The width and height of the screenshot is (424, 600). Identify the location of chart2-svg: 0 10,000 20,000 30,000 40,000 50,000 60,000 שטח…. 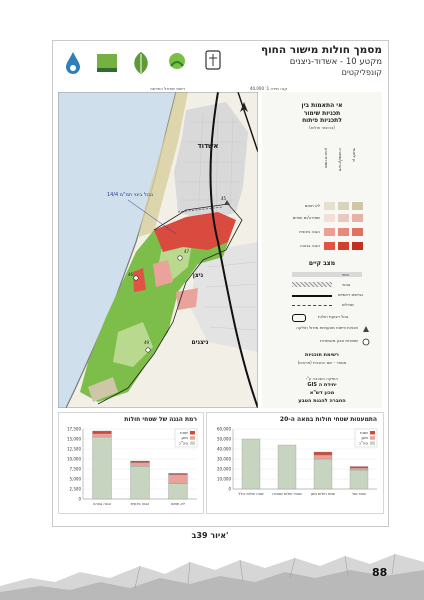
(297, 461).